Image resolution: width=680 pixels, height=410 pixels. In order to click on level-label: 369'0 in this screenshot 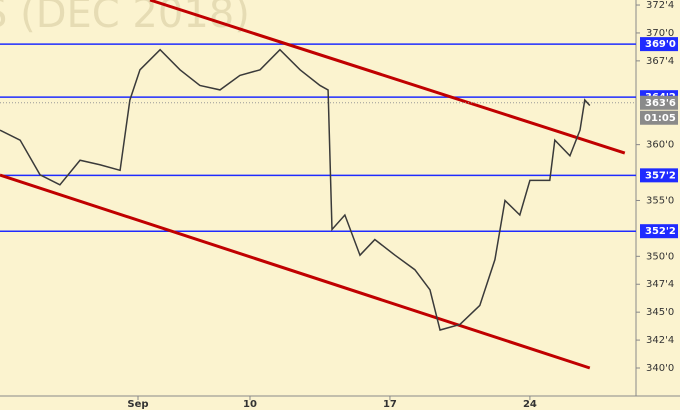, I will do `click(660, 44)`.